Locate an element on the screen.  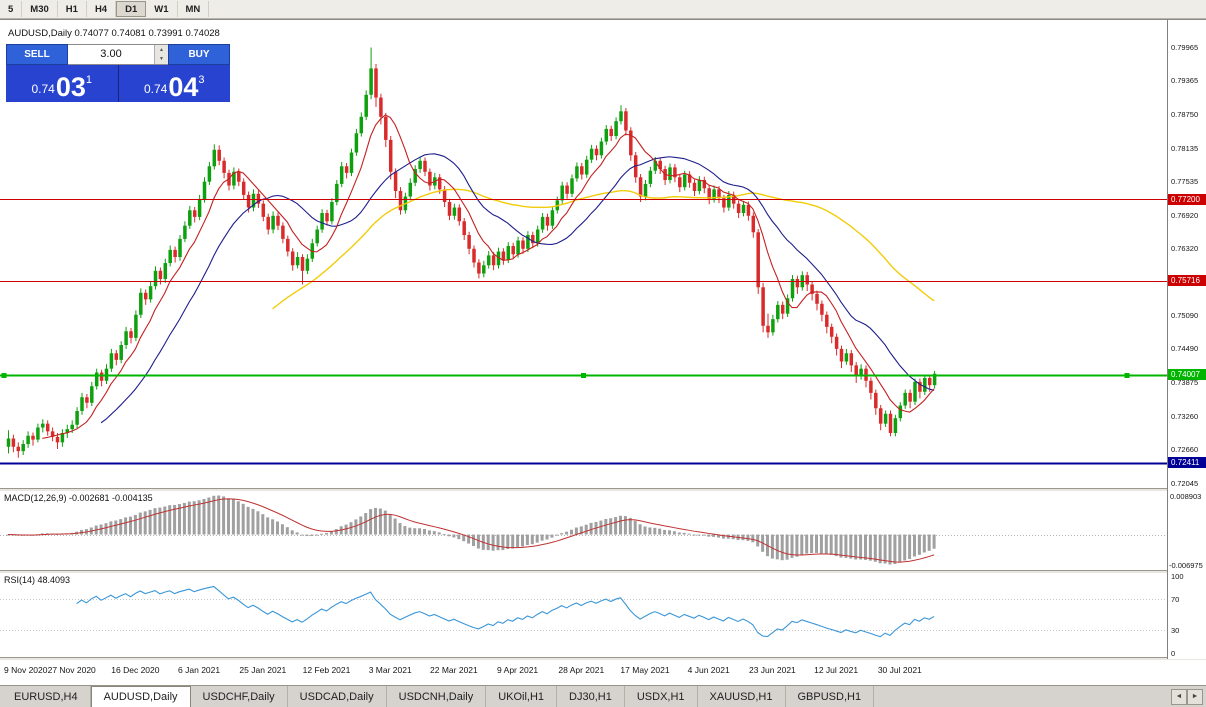
price-line-label: 0.72411 is located at coordinates (1187, 463).